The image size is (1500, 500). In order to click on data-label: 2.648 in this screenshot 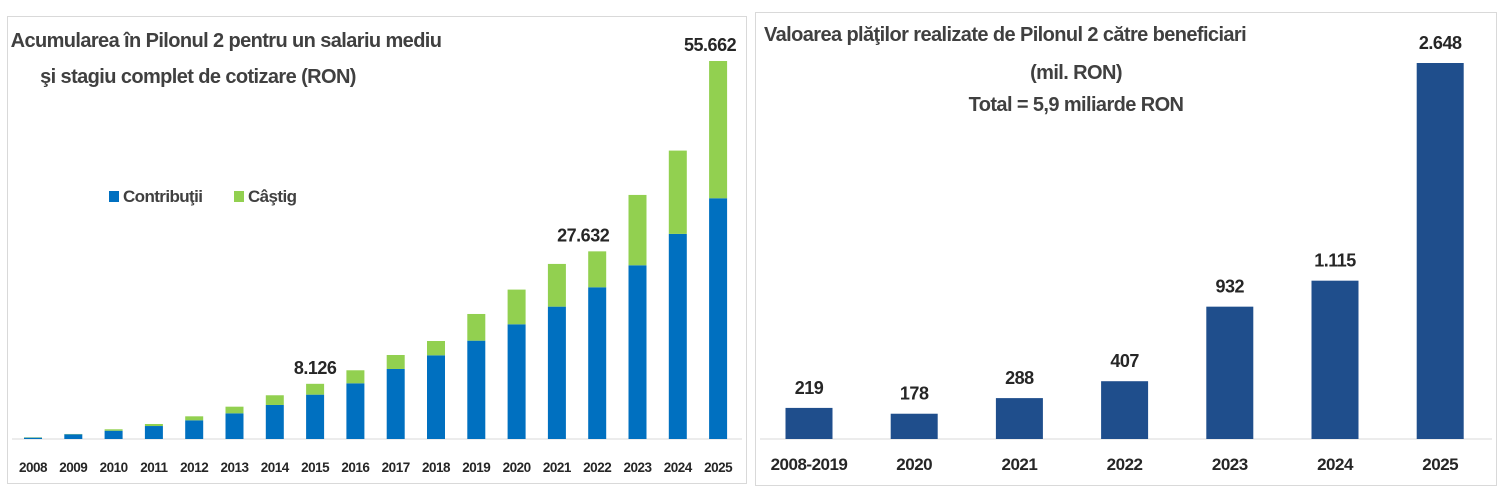, I will do `click(1440, 43)`.